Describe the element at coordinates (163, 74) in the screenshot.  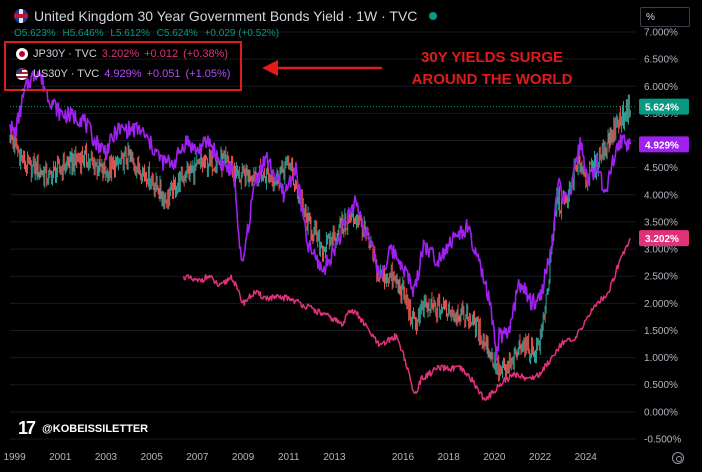
I see `legend-change: +0.051` at that location.